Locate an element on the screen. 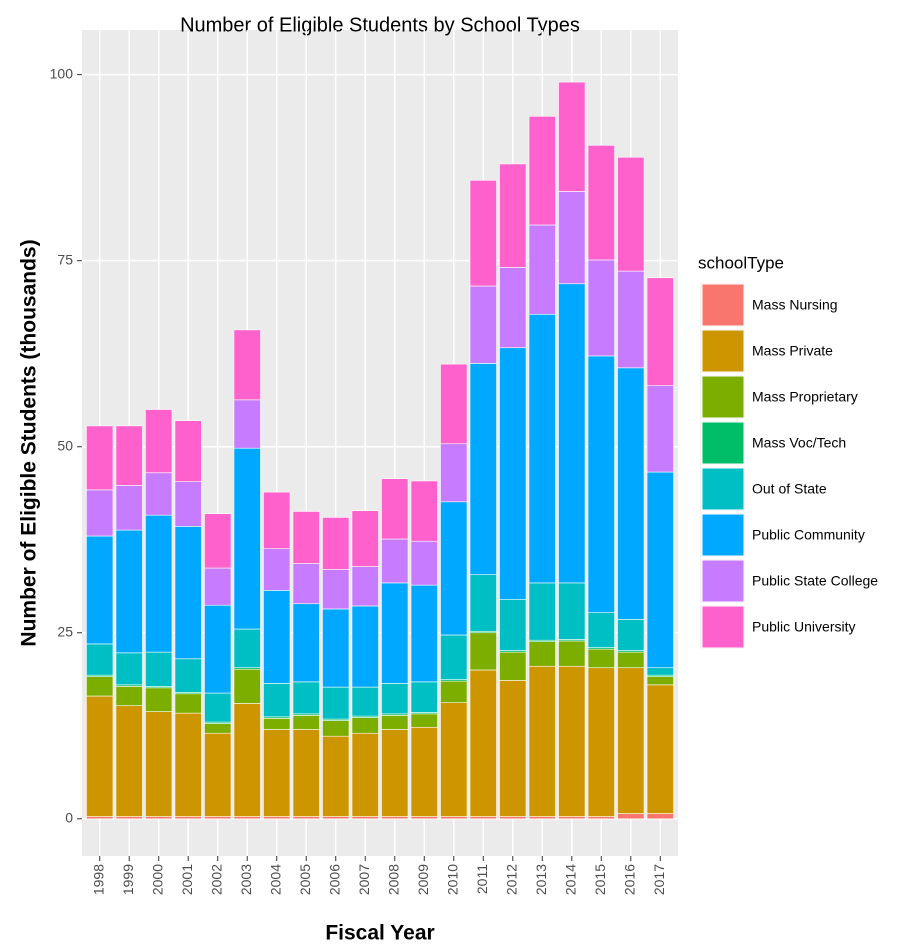  x-axis-title: Fiscal Year is located at coordinates (379, 933).